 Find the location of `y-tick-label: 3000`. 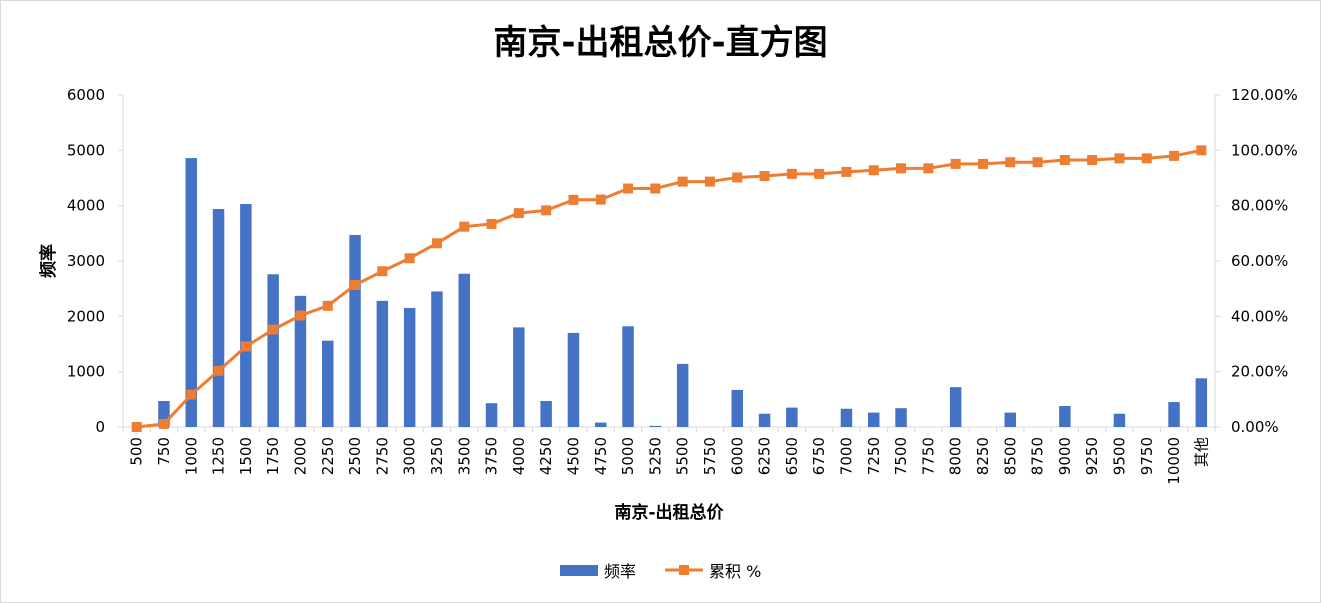

y-tick-label: 3000 is located at coordinates (86, 261).